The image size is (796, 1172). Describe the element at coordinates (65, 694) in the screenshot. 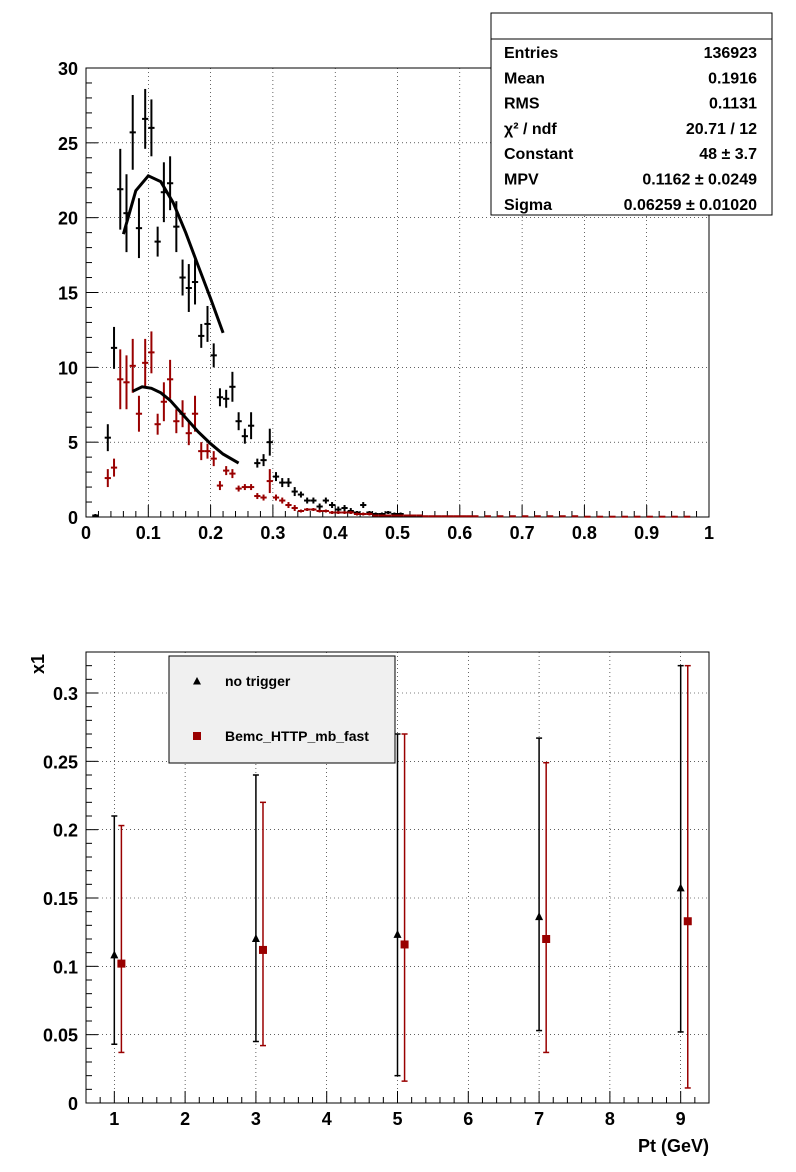

I see `y-tick-label: 0.3` at that location.